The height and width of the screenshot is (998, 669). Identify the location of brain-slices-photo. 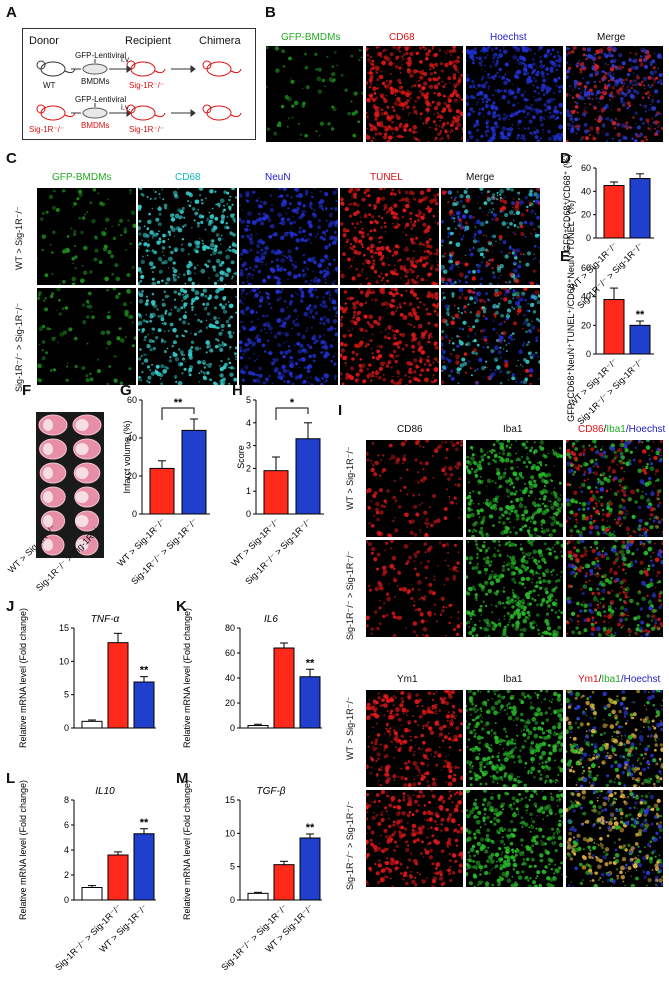
(70, 485).